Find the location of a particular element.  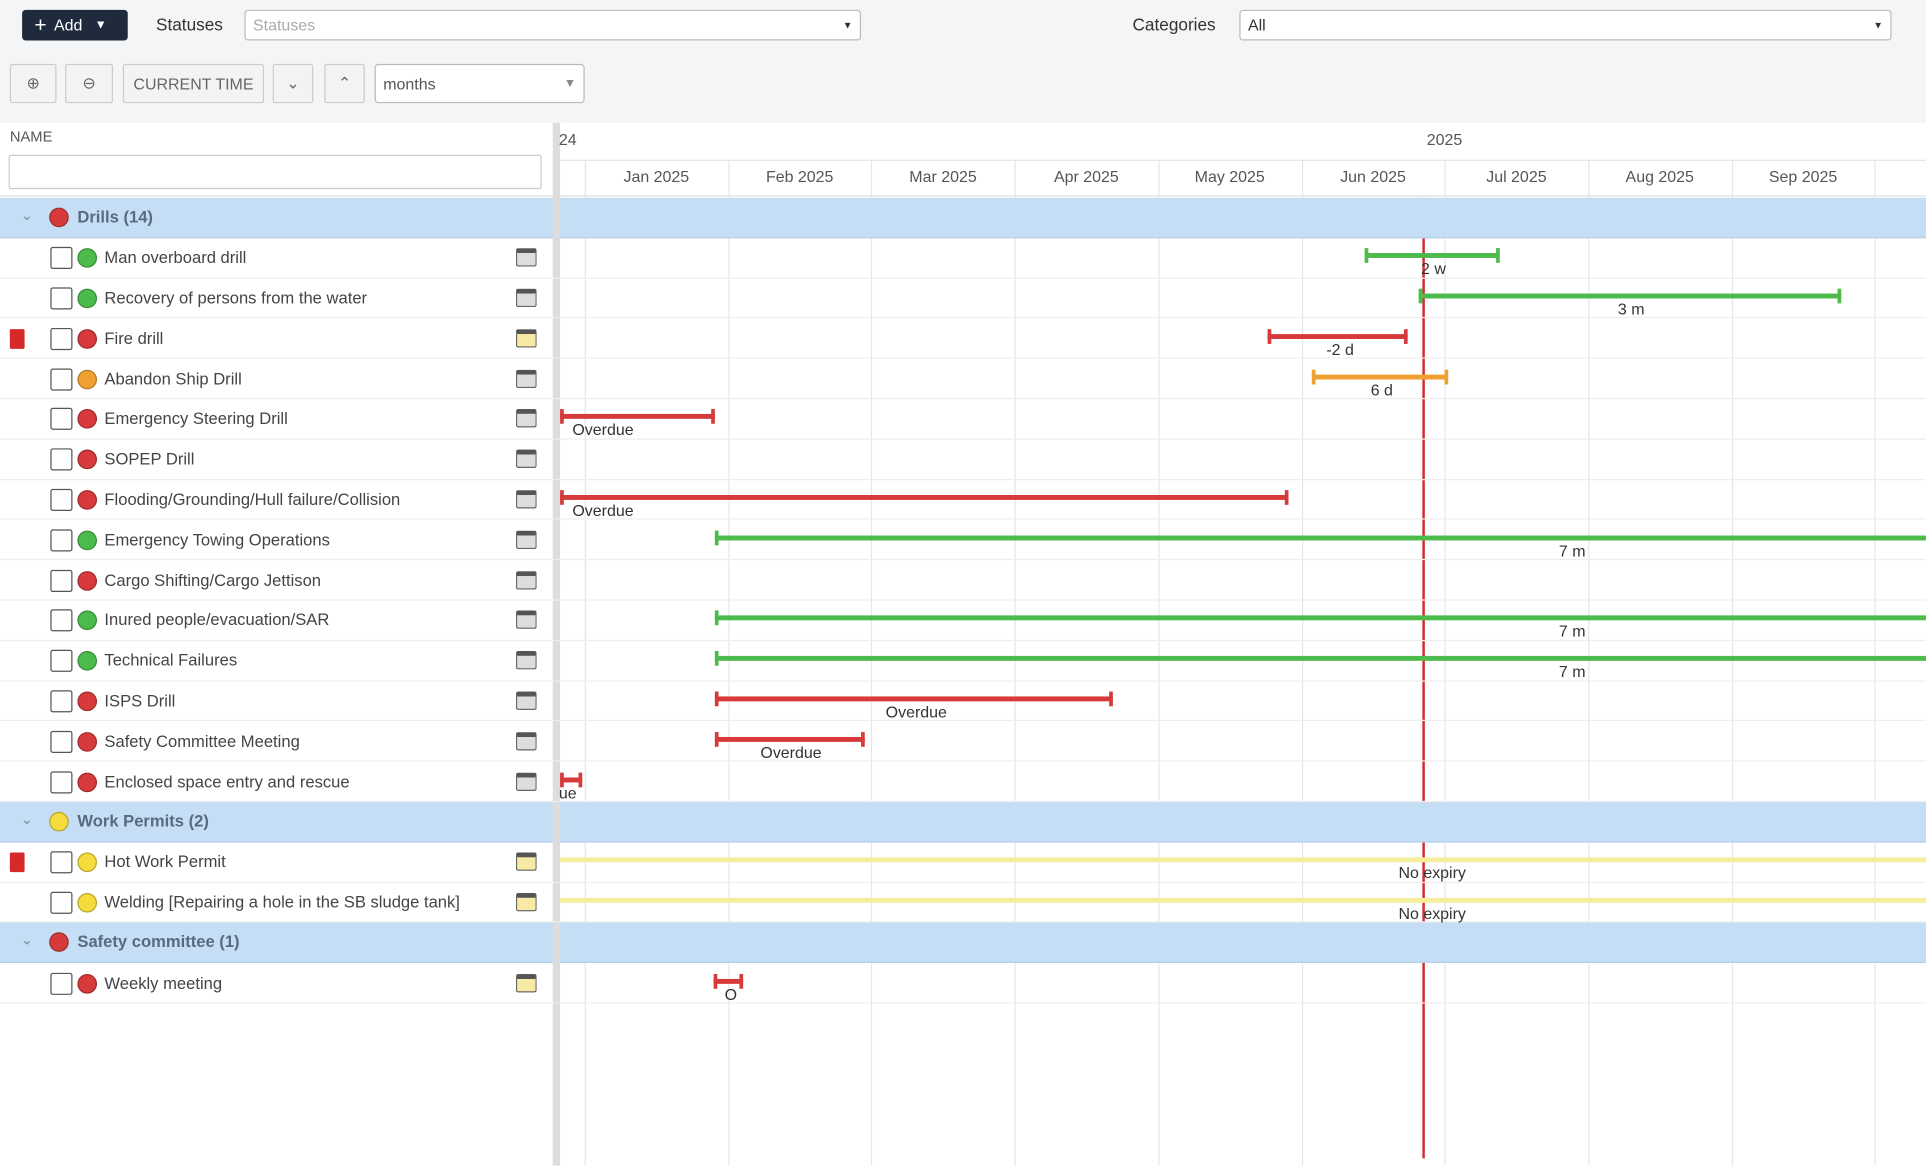

item-name: ISPS Drill is located at coordinates (140, 700).